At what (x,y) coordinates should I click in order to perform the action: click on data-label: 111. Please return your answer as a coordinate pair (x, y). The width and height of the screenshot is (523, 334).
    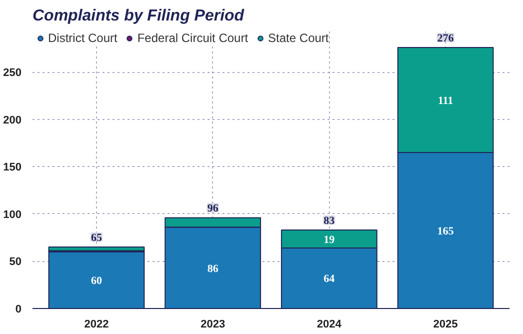
    Looking at the image, I should click on (446, 100).